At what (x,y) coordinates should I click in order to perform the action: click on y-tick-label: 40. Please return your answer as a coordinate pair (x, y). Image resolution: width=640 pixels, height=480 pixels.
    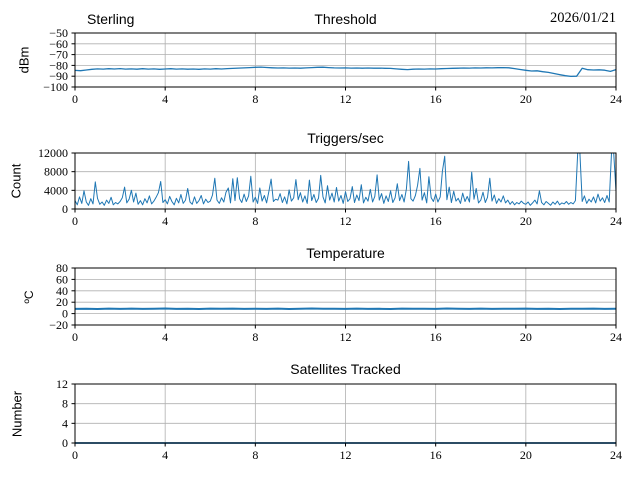
    Looking at the image, I should click on (62, 291).